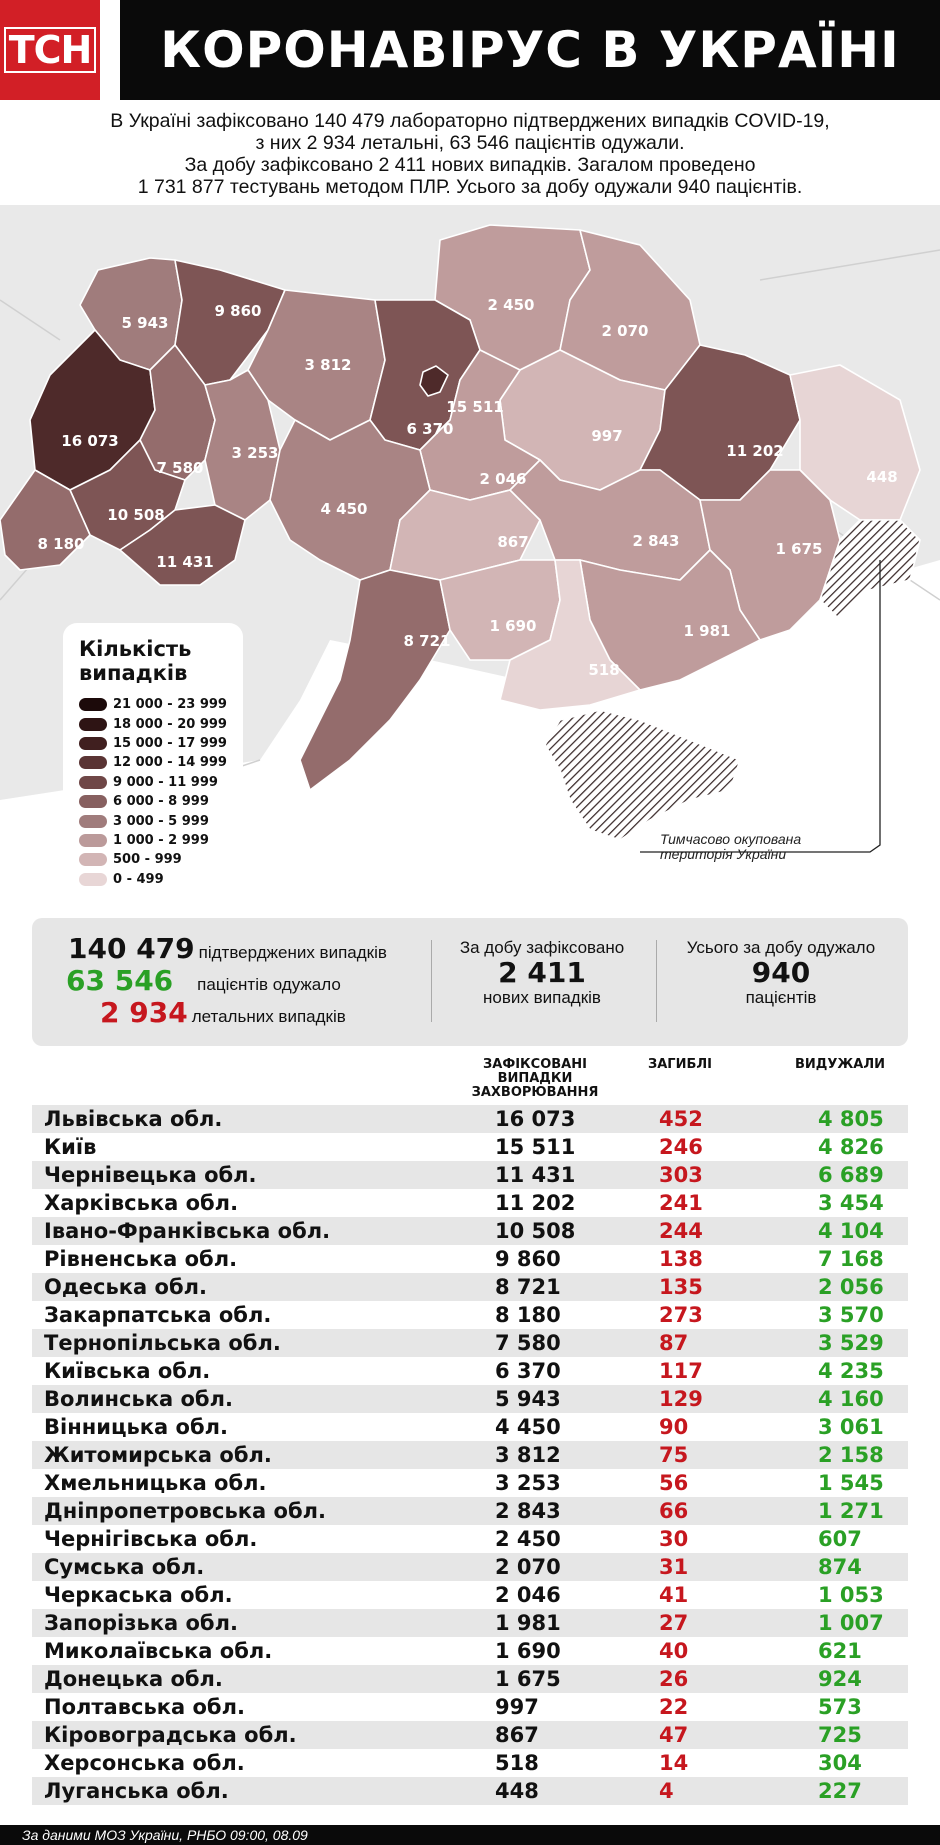 The width and height of the screenshot is (940, 1845). Describe the element at coordinates (138, 1399) in the screenshot. I see `region-name: Волинська обл.` at that location.